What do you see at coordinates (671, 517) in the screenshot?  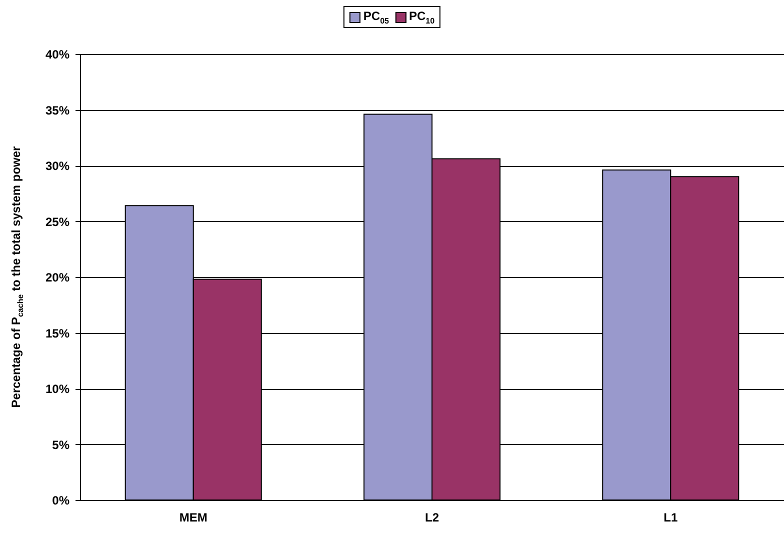 I see `x-tick-label: L1` at bounding box center [671, 517].